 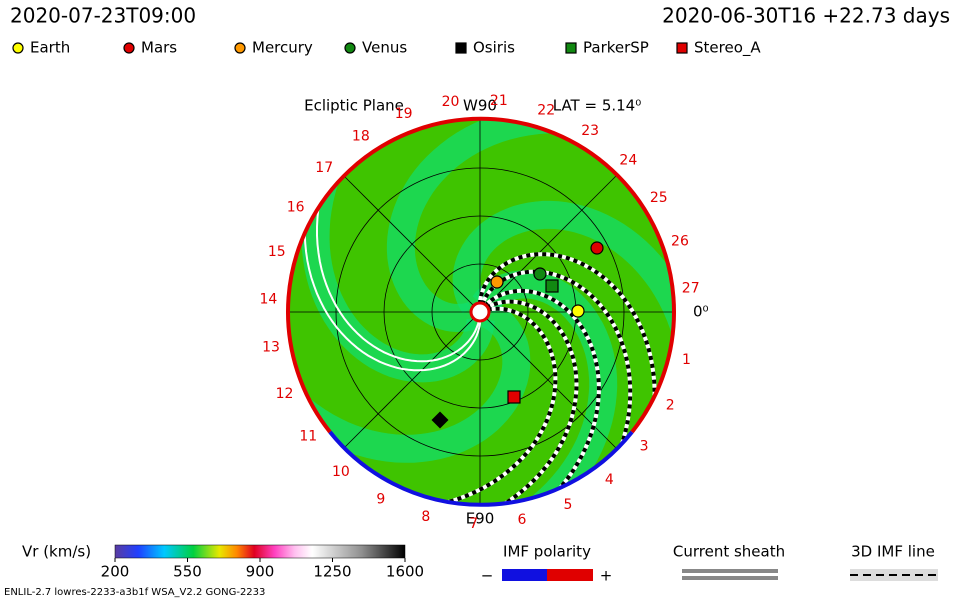 I want to click on ring-label: 6, so click(x=521, y=520).